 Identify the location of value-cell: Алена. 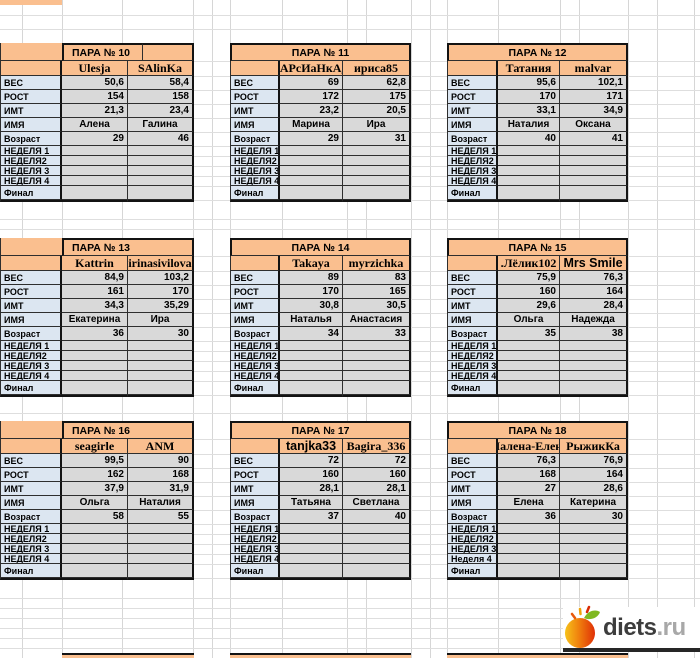
(95, 125).